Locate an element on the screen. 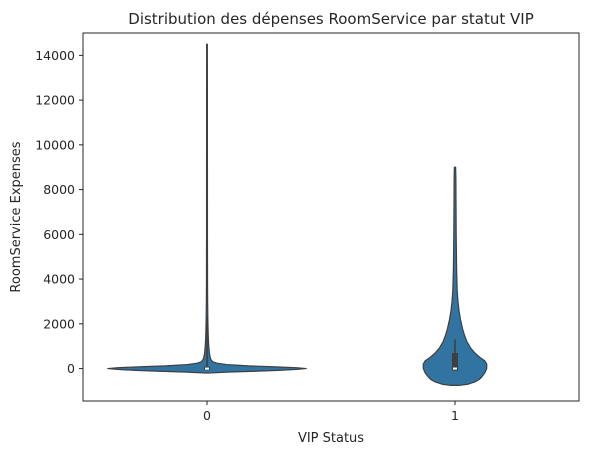  y-axis: 0 2000 4000 6000 8000 10000 12000 14000 is located at coordinates (59, 212).